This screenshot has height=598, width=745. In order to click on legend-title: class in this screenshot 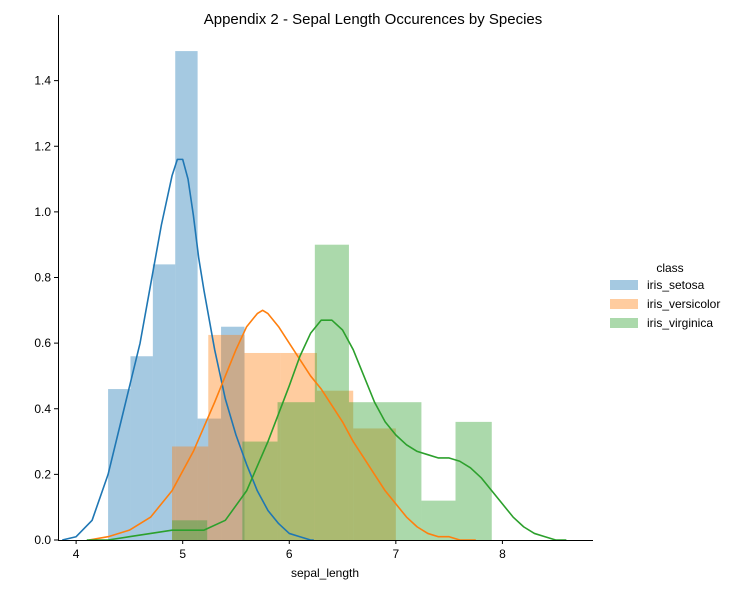, I will do `click(669, 268)`.